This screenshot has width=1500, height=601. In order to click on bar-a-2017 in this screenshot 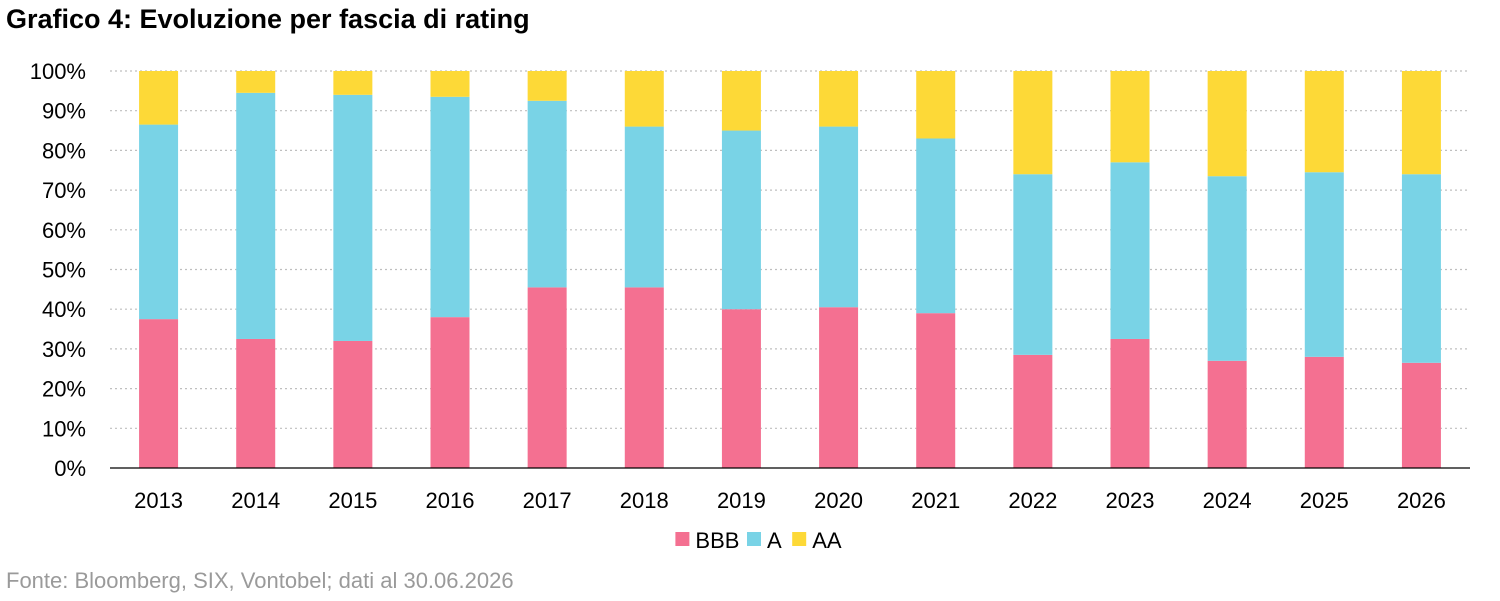, I will do `click(547, 194)`.